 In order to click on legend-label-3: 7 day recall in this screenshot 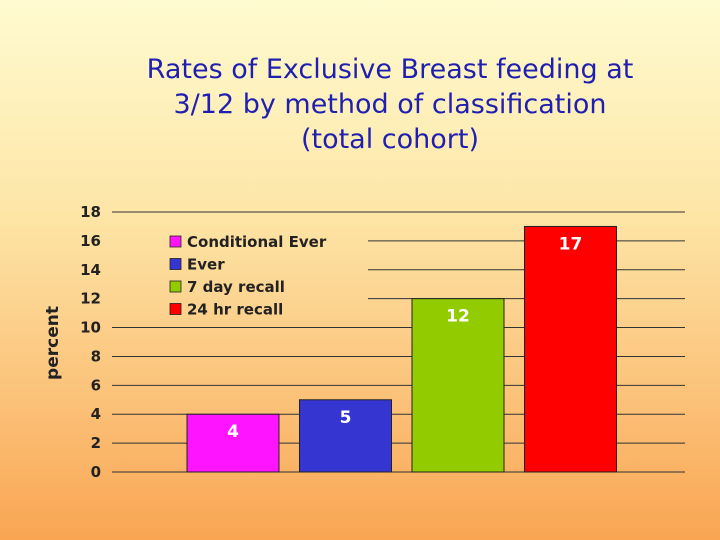, I will do `click(236, 287)`.